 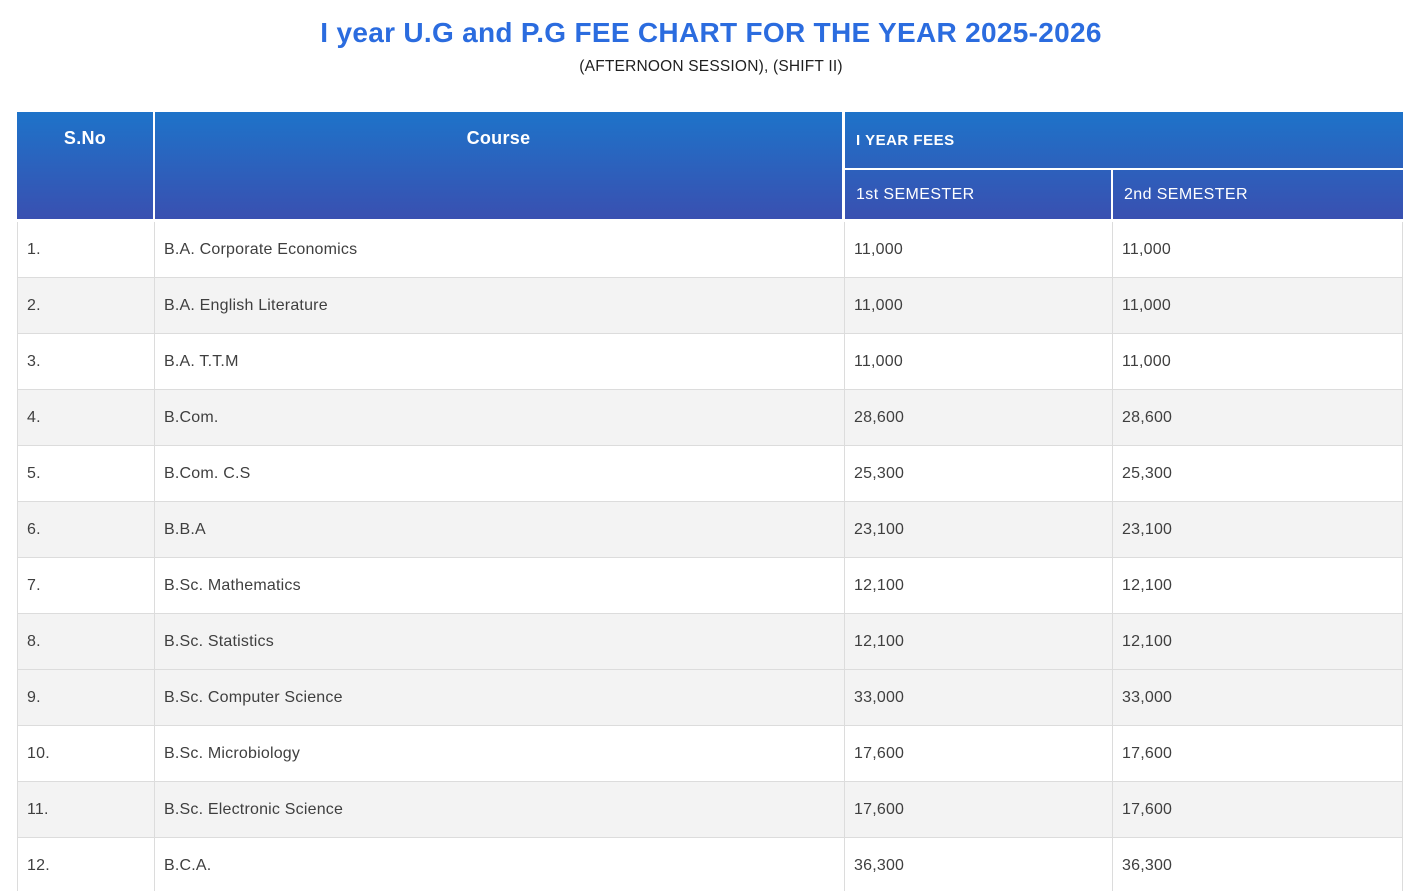 What do you see at coordinates (710, 196) in the screenshot?
I see `header-row-semesters: 1st SEMESTER 2nd SEMESTER` at bounding box center [710, 196].